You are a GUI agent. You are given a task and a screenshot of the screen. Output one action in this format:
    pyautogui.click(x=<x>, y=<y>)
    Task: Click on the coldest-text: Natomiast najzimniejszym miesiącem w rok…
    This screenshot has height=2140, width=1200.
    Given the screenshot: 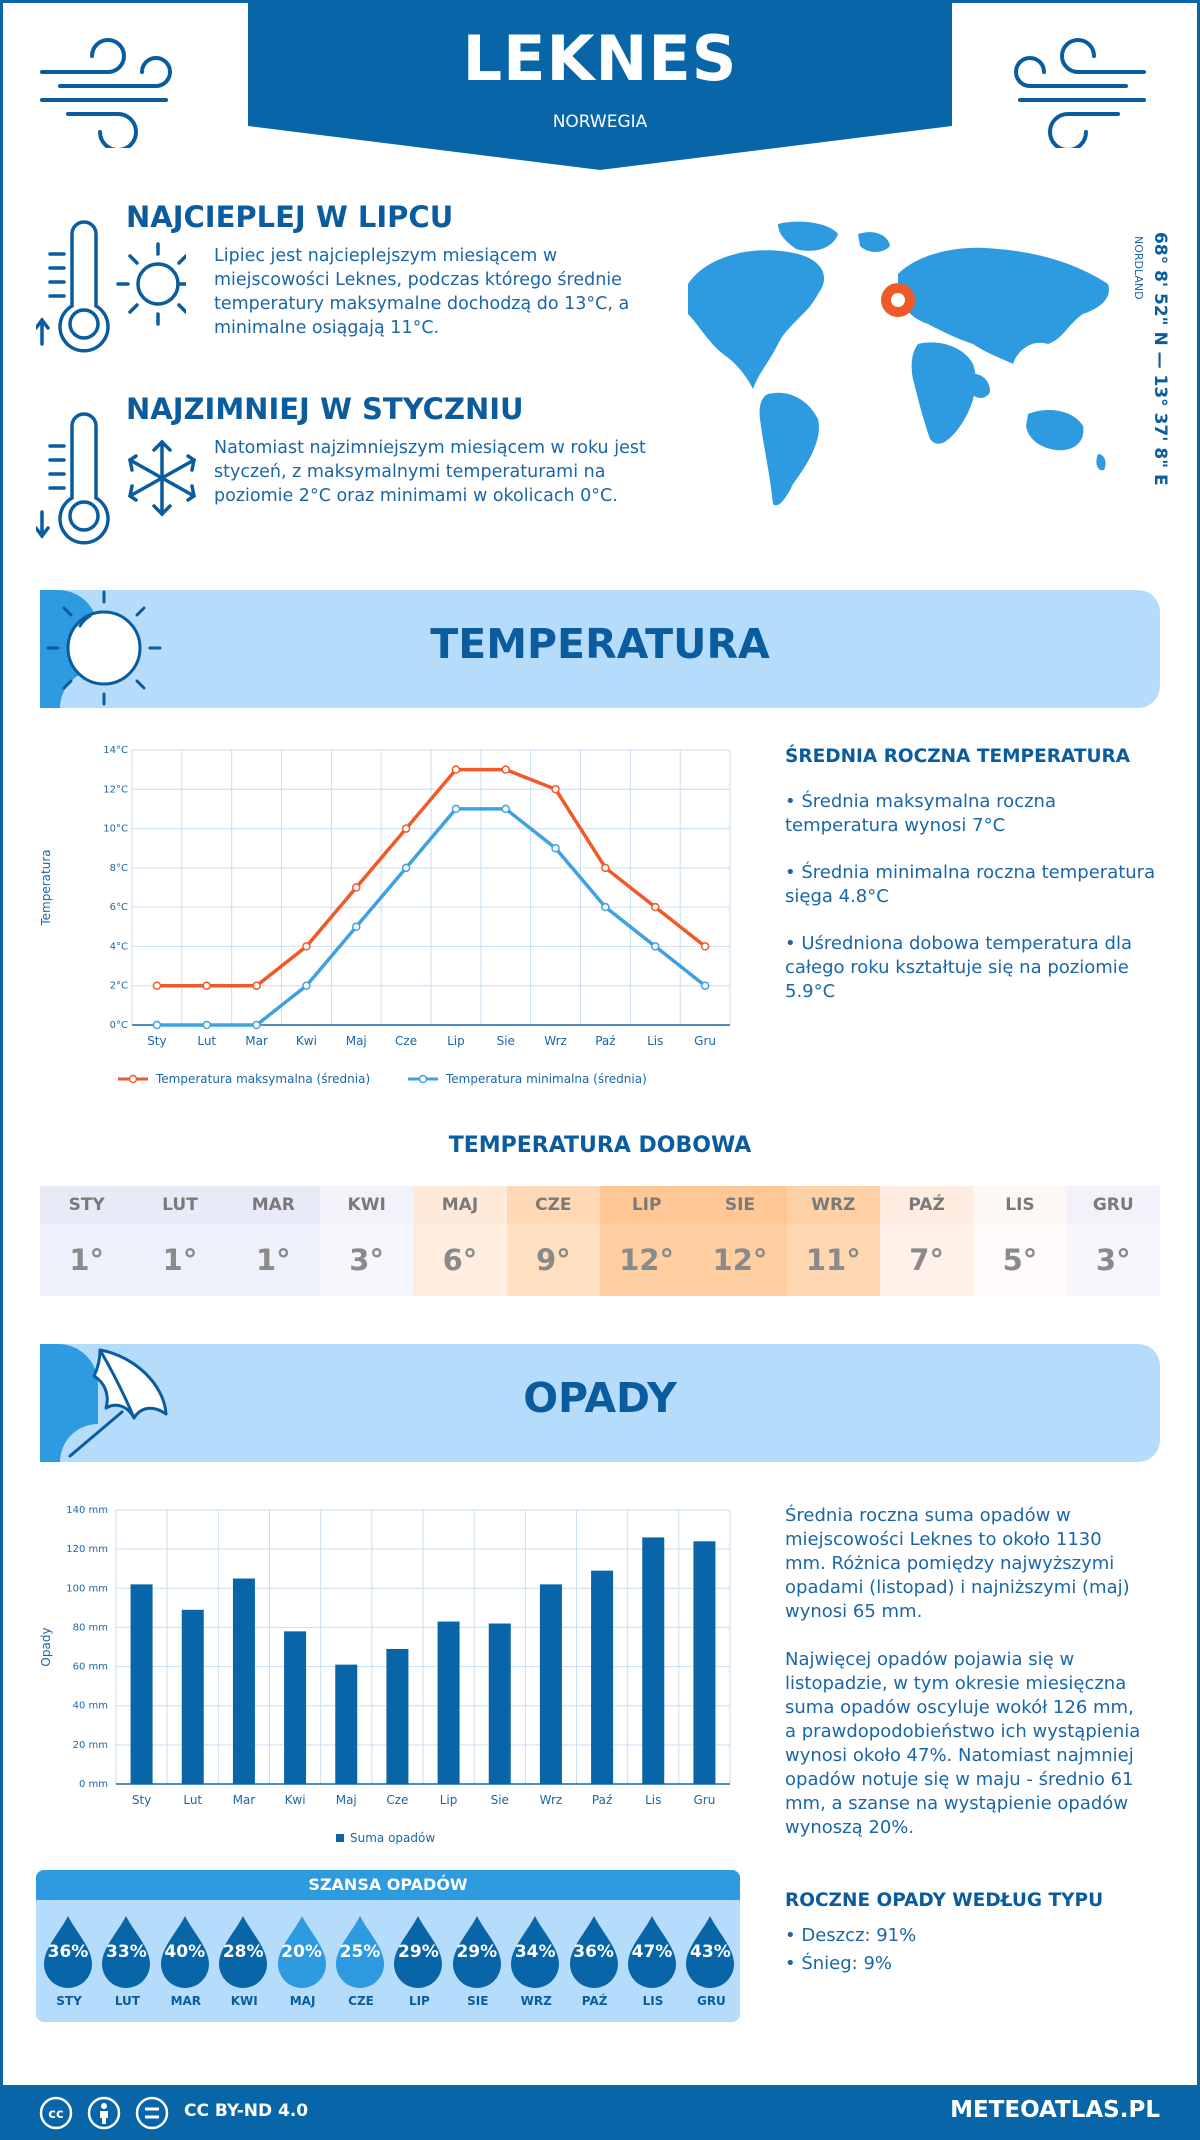 What is the action you would take?
    pyautogui.click(x=430, y=472)
    